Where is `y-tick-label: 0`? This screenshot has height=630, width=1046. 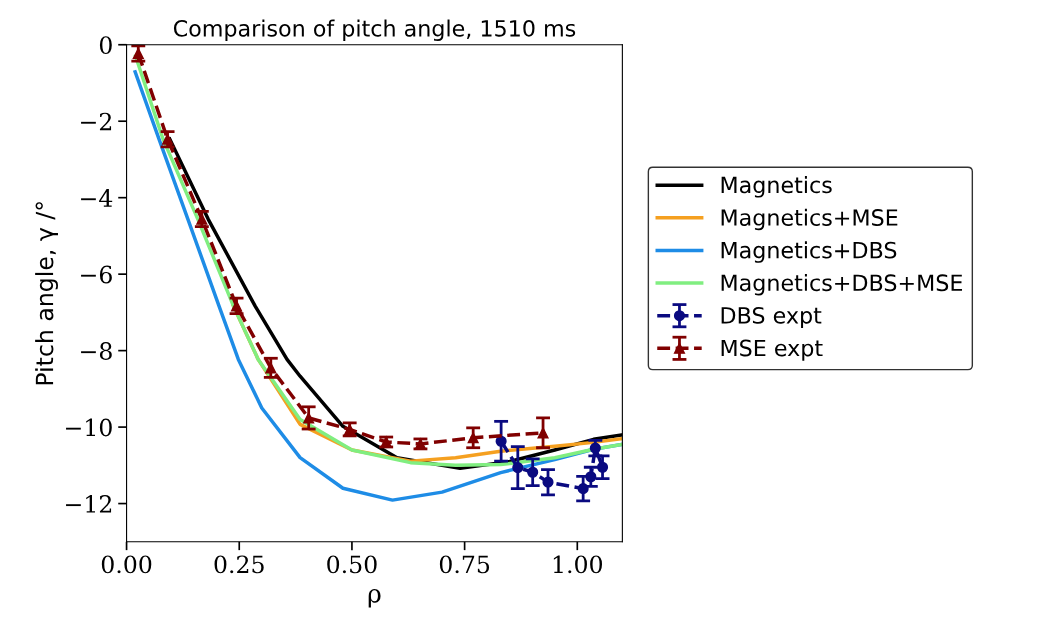
y-tick-label: 0 is located at coordinates (105, 45).